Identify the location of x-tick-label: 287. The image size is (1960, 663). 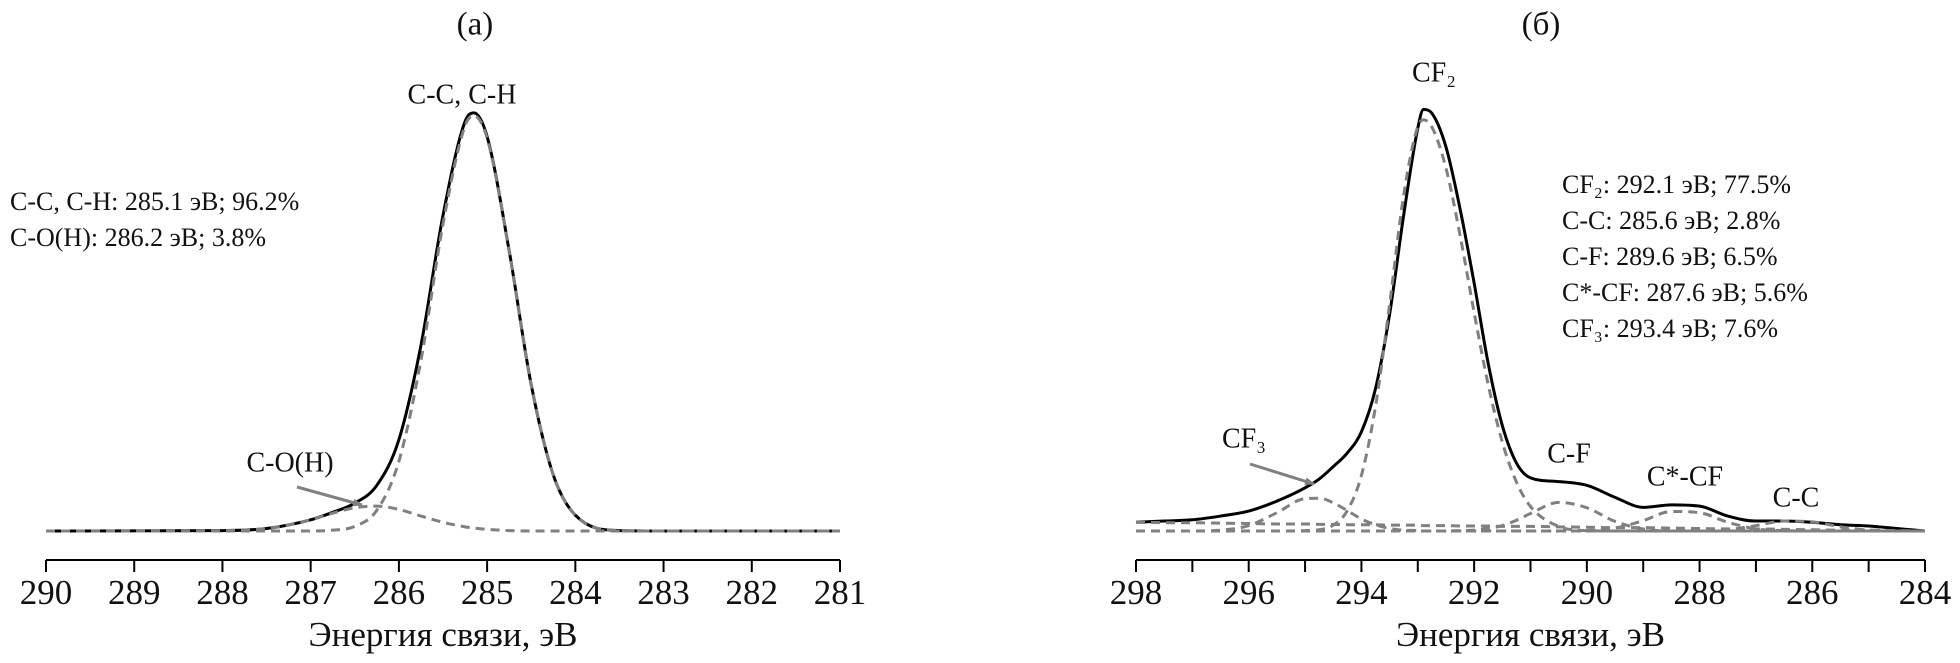
(310, 592).